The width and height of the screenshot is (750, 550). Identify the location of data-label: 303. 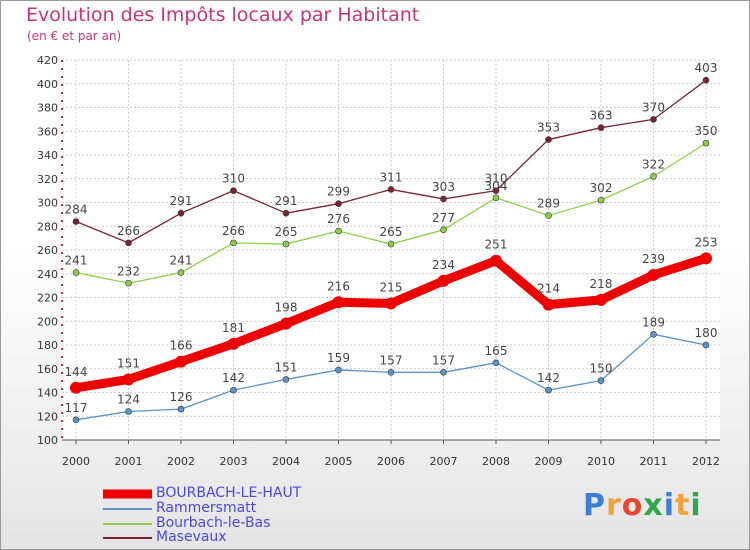
(443, 187).